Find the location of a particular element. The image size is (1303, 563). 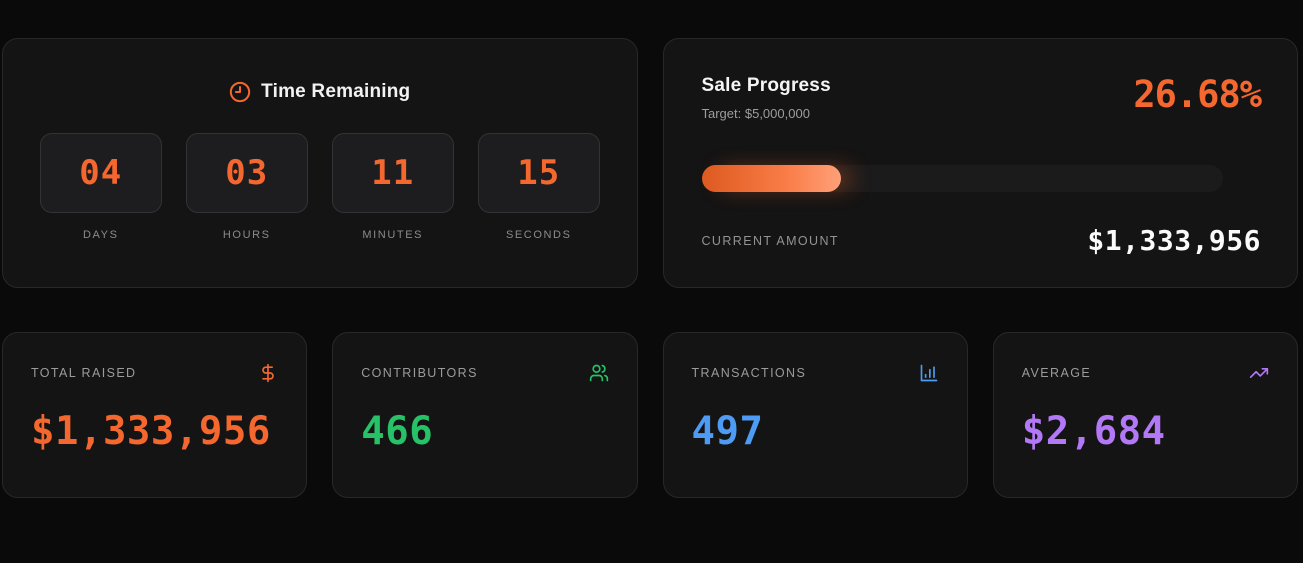

countdown-days-label: DAYS is located at coordinates (100, 235).